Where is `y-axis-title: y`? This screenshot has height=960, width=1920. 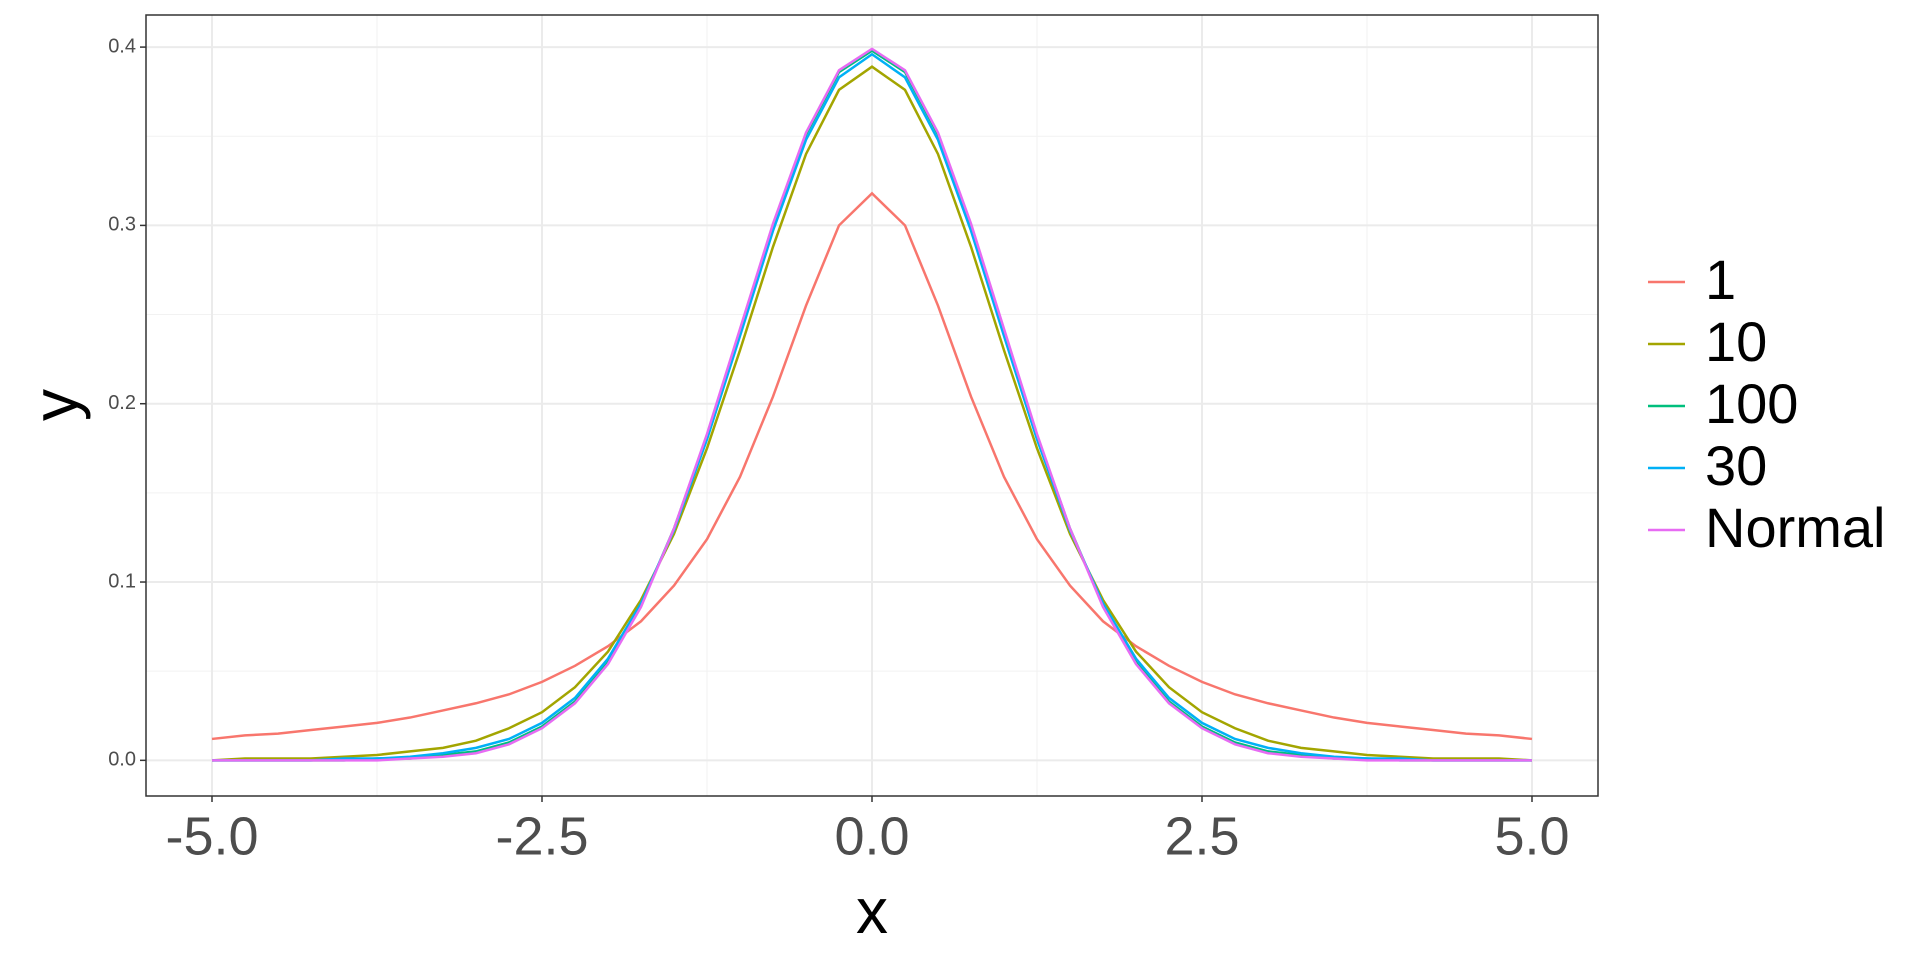
y-axis-title: y is located at coordinates (55, 405).